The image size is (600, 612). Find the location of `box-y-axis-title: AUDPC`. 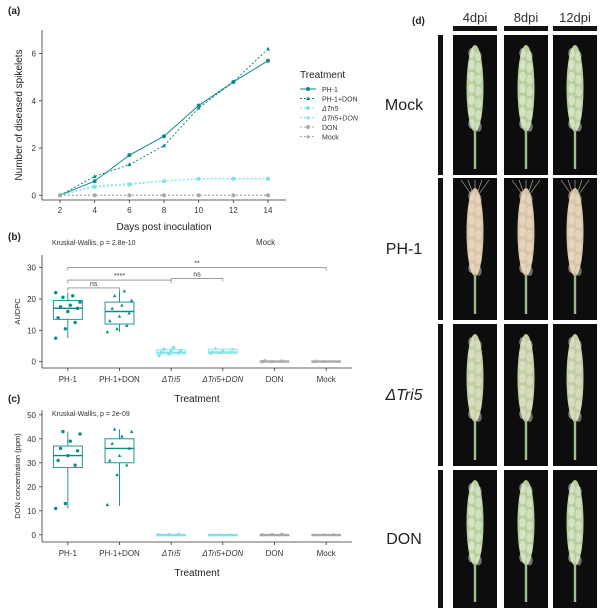

box-y-axis-title: AUDPC is located at coordinates (17, 311).